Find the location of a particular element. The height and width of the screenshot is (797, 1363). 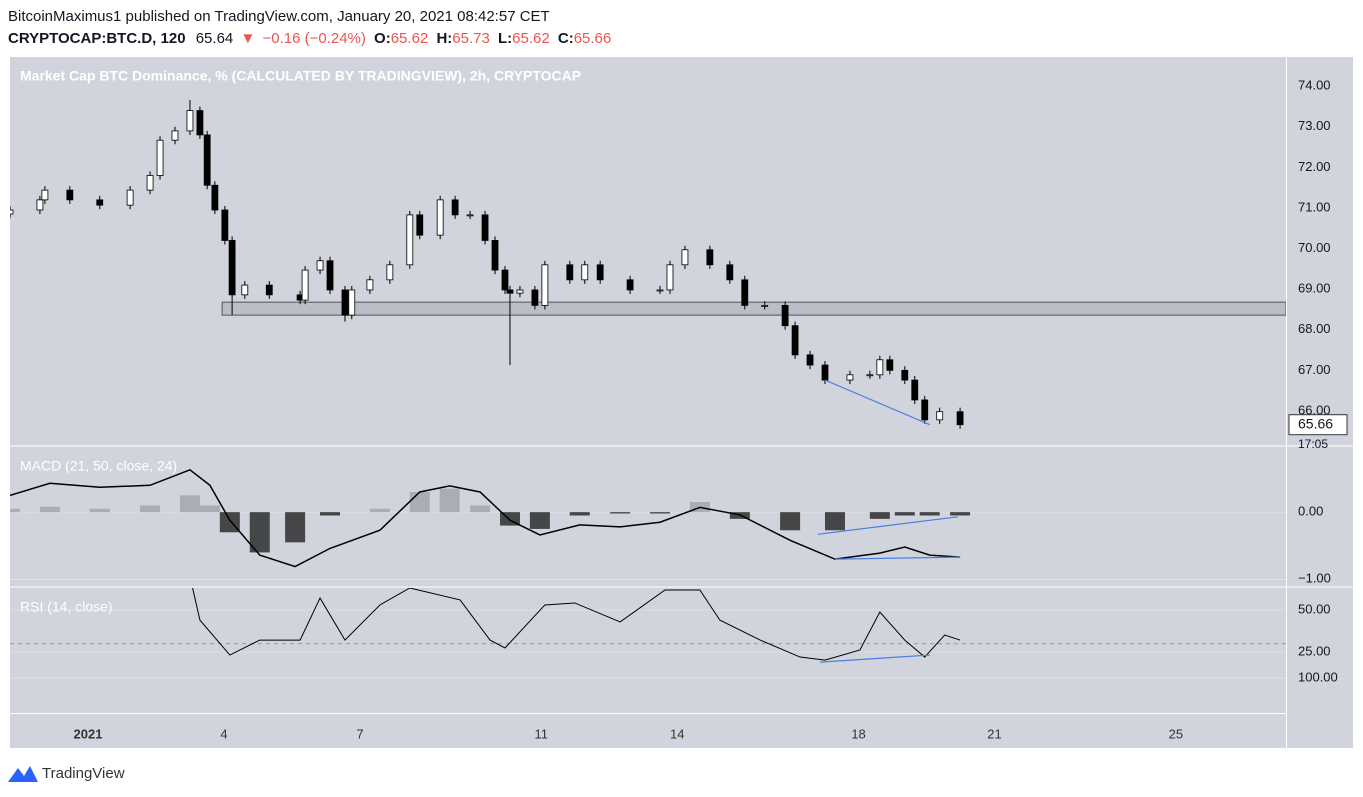

pane-title: MACD (21, 50, close, 24) is located at coordinates (98, 466).